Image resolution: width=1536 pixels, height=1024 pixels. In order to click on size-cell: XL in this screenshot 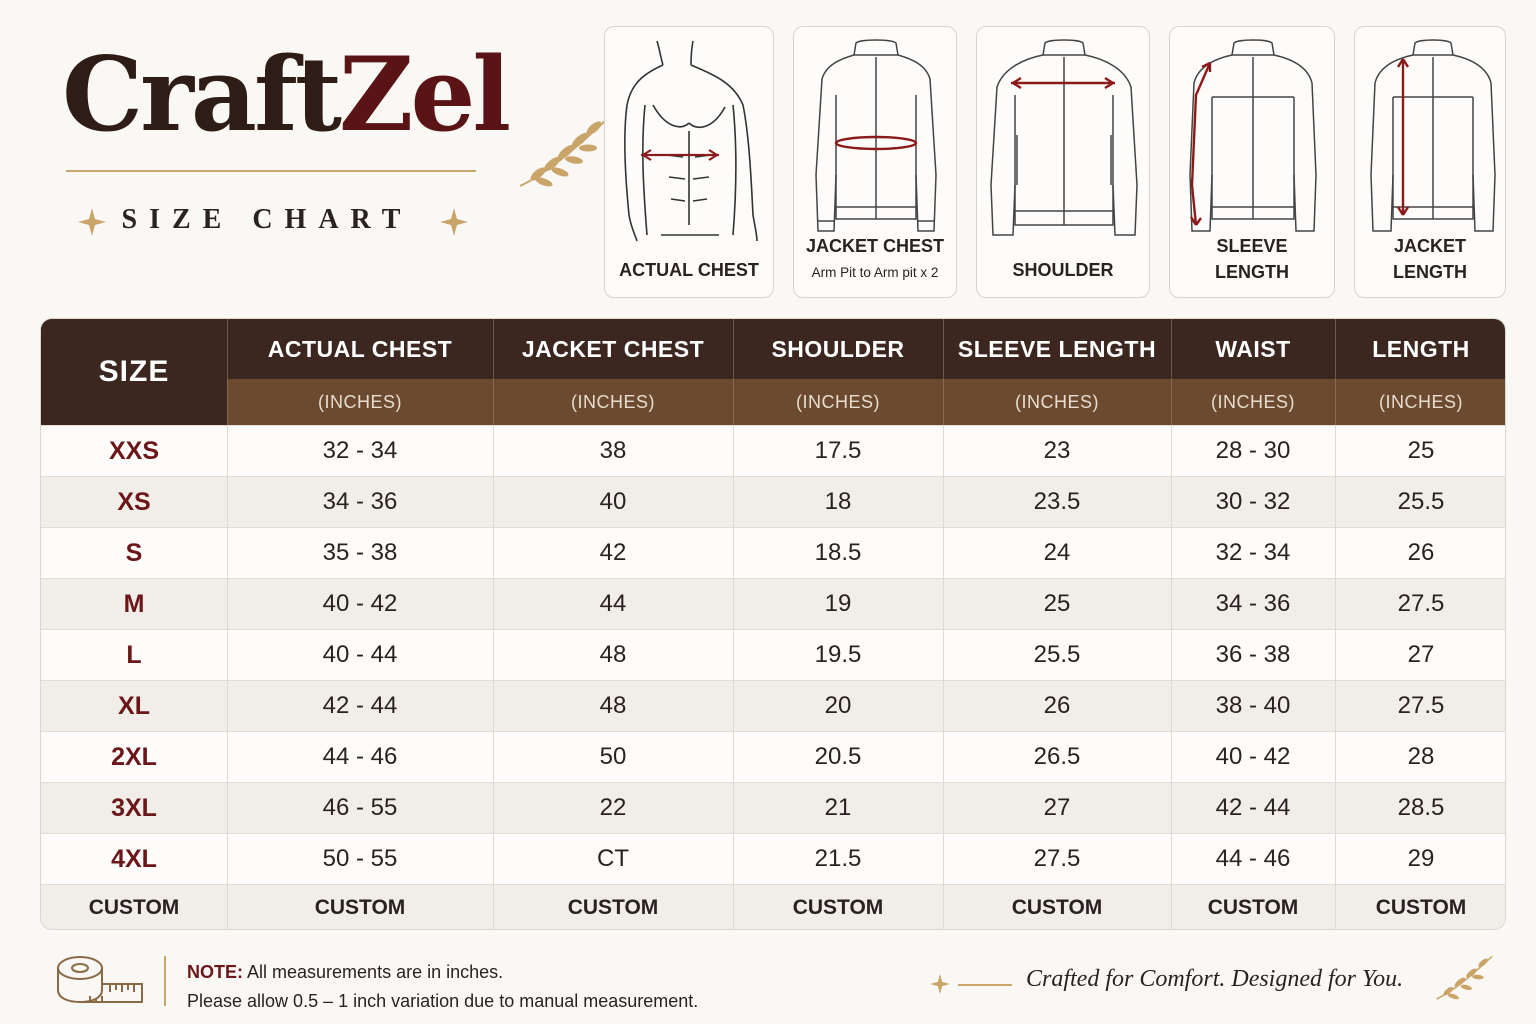, I will do `click(134, 705)`.